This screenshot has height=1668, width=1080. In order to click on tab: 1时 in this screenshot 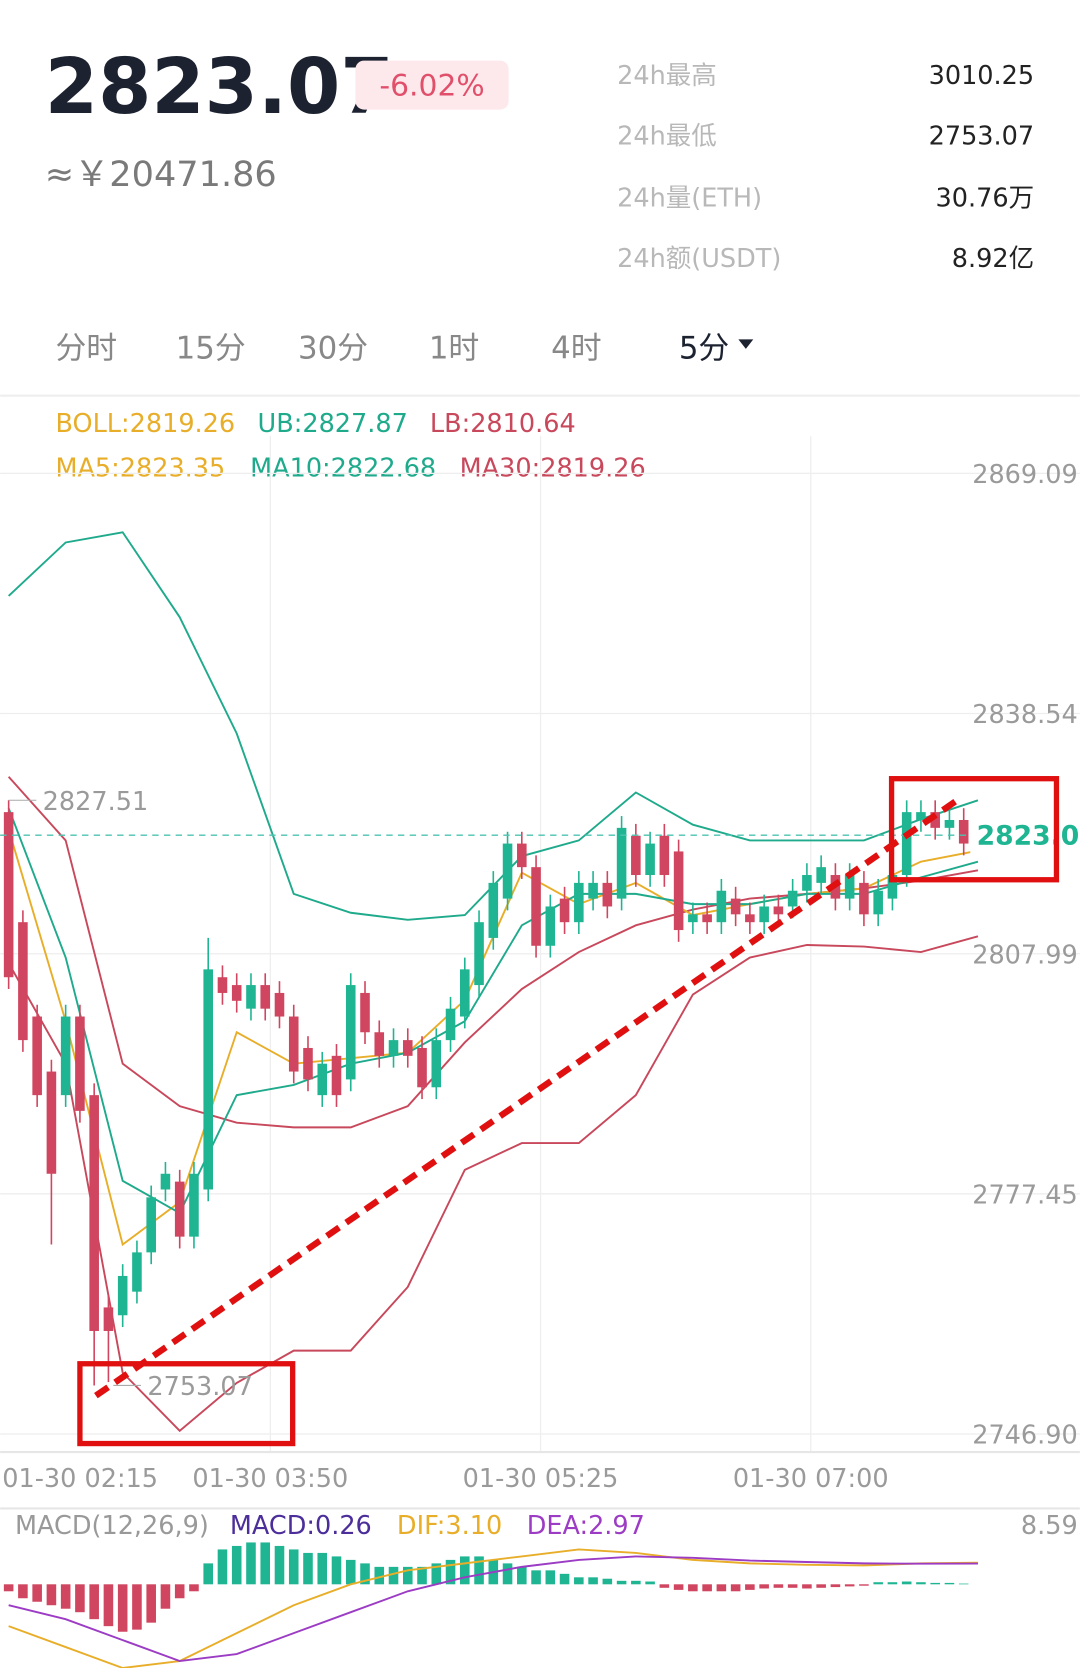, I will do `click(454, 348)`.